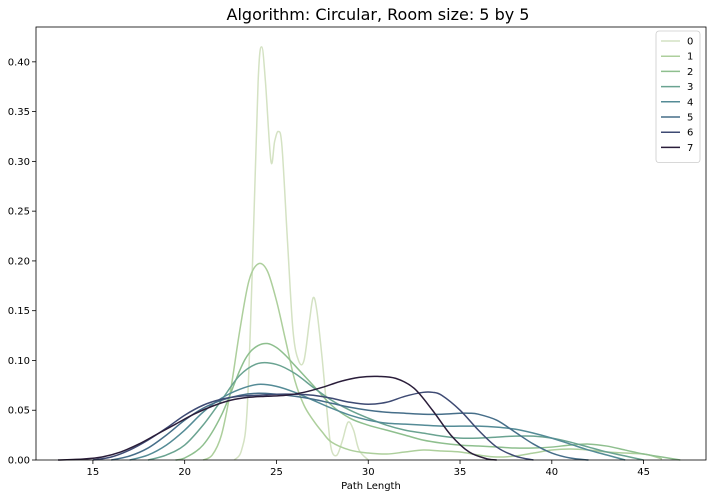 This screenshot has width=716, height=502. I want to click on y-tick-label: 0.10, so click(19, 361).